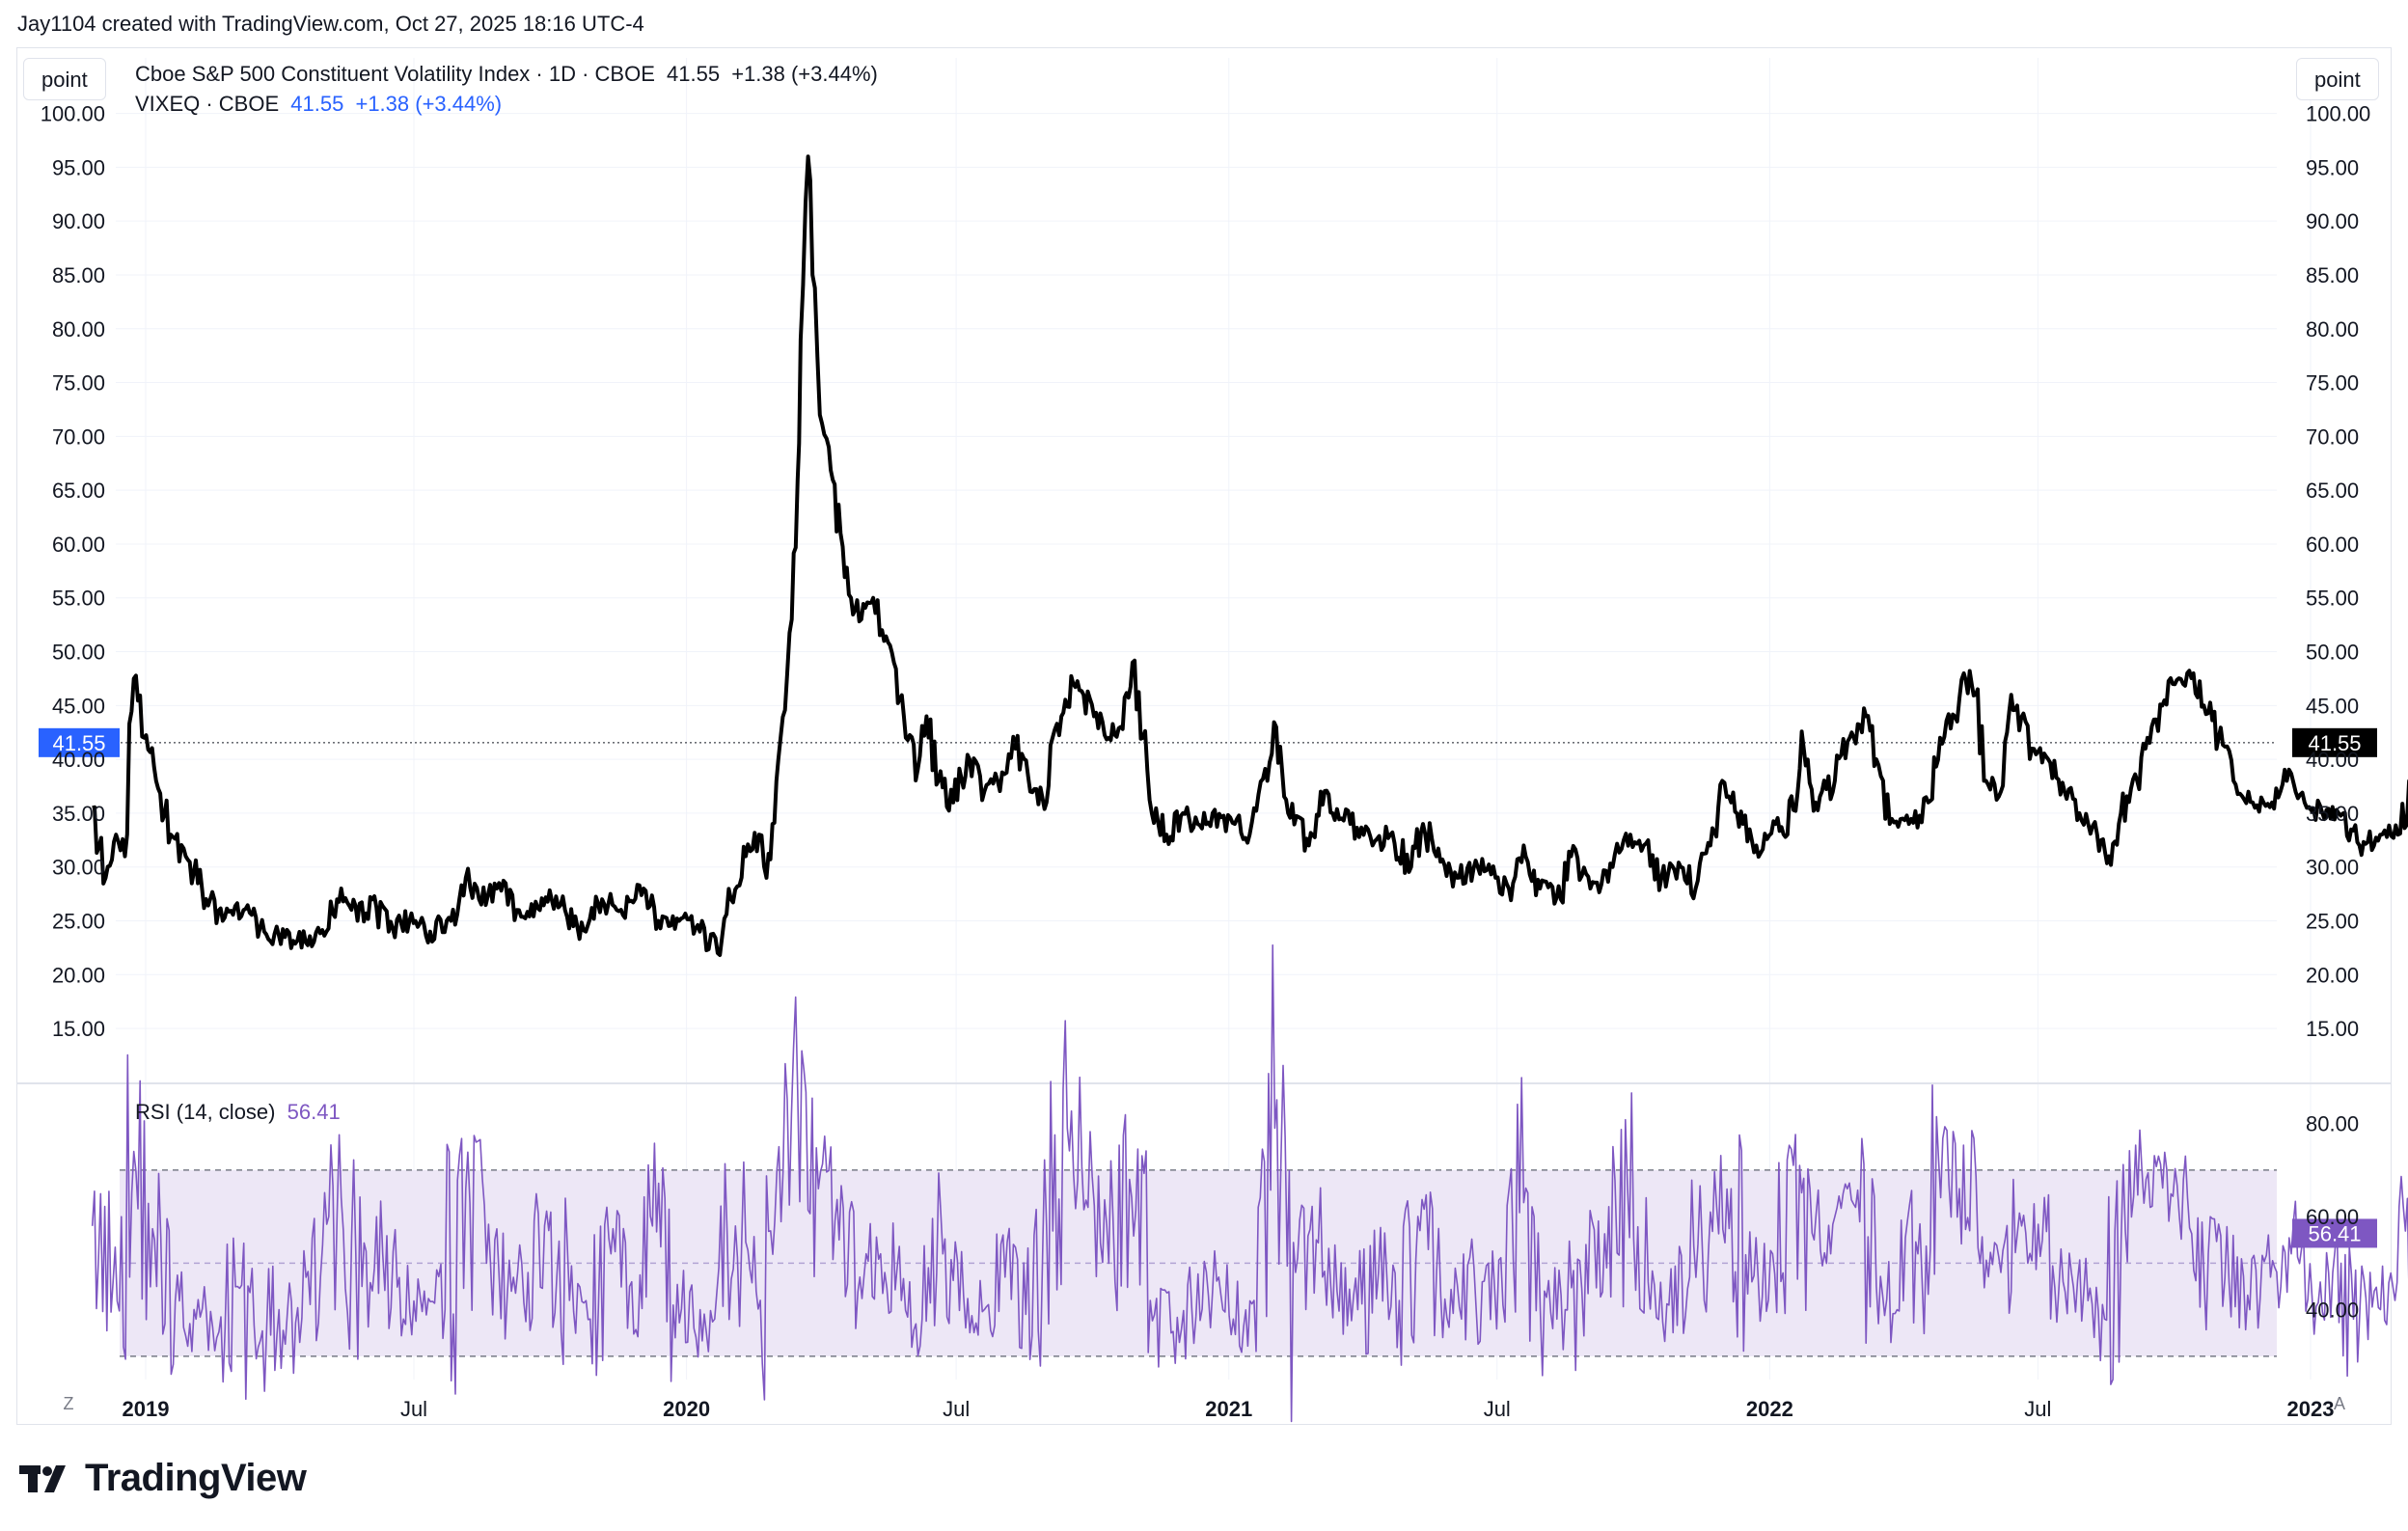 Image resolution: width=2408 pixels, height=1531 pixels. What do you see at coordinates (2332, 868) in the screenshot?
I see `y-tick-label-right: 30.00` at bounding box center [2332, 868].